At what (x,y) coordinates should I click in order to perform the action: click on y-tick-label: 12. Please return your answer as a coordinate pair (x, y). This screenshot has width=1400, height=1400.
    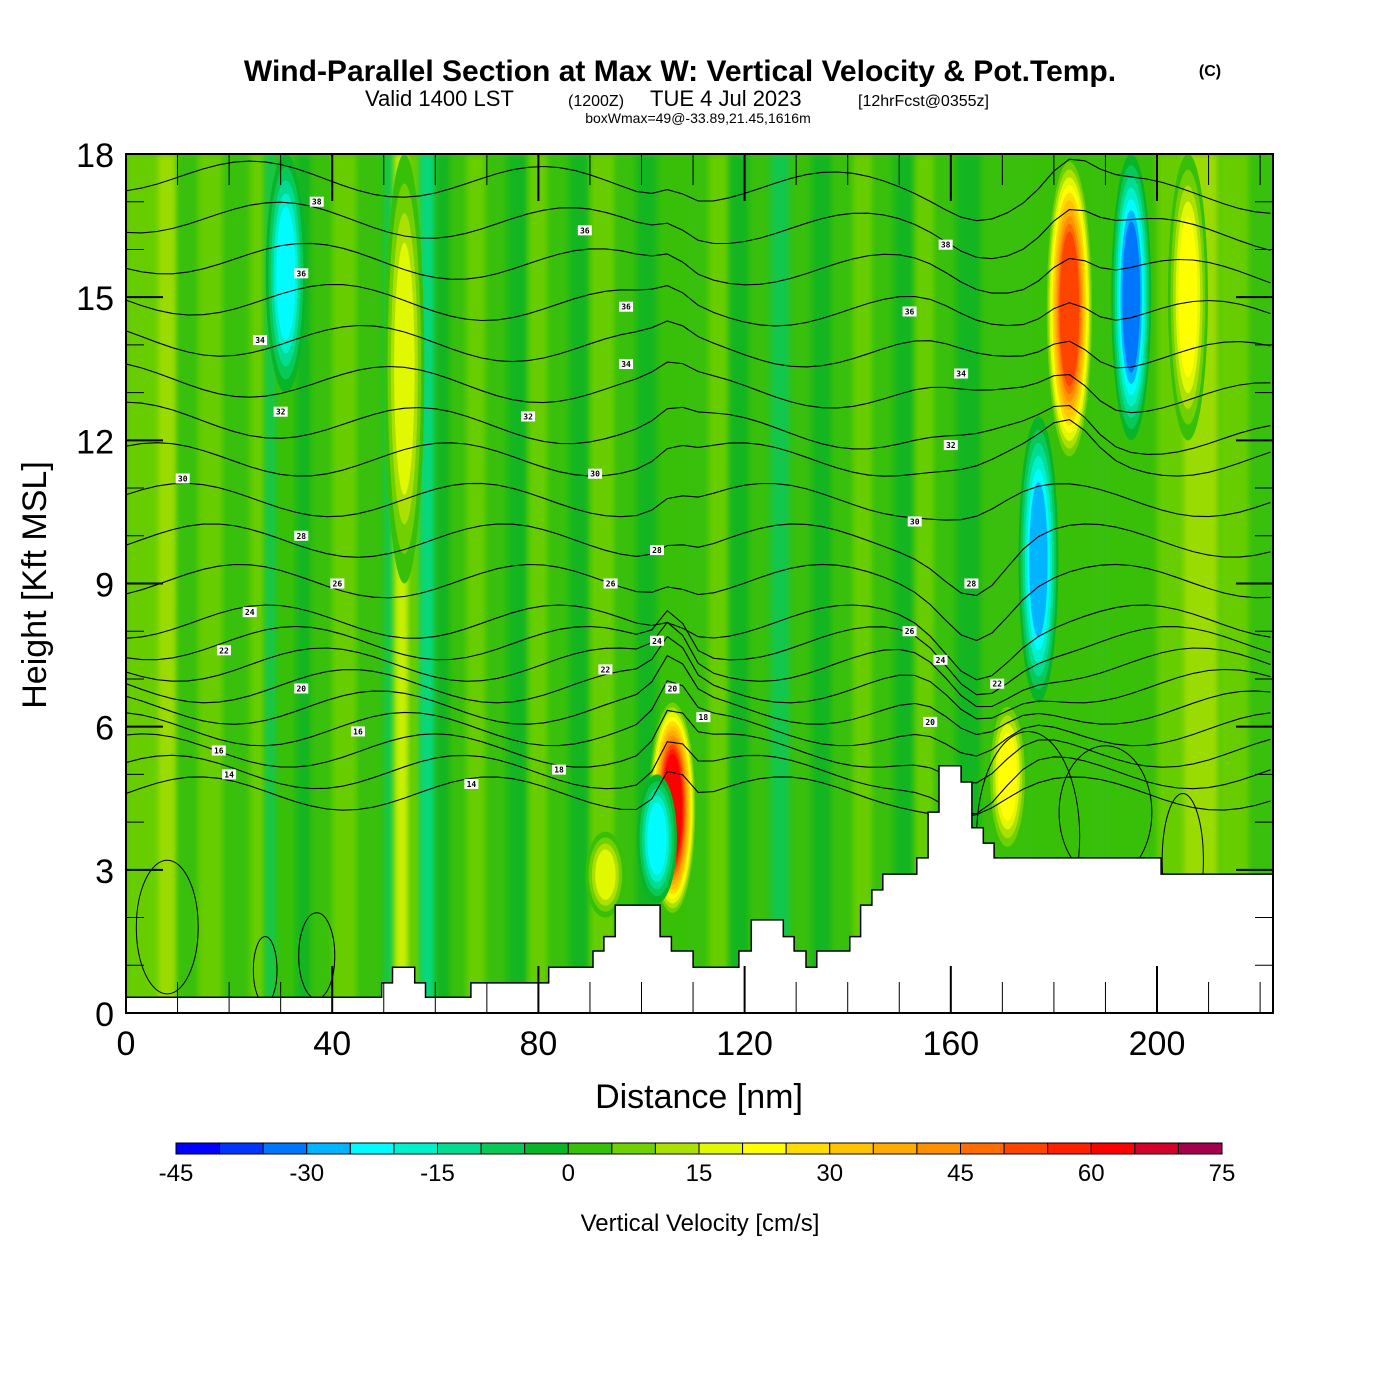
    Looking at the image, I should click on (95, 442).